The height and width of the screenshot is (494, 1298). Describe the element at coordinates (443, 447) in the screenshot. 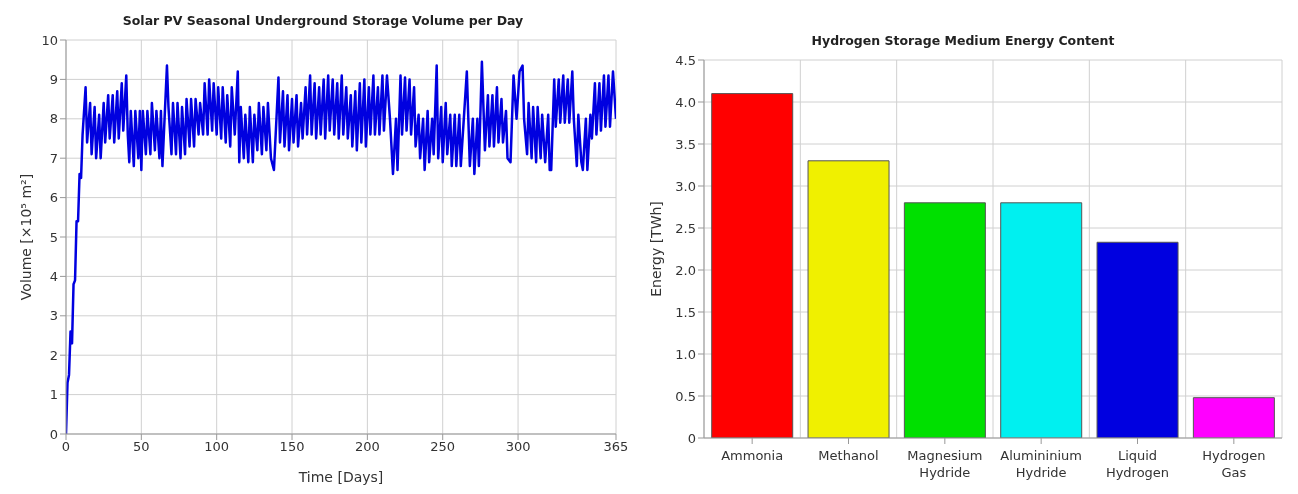

I see `x-tick-label: 250` at that location.